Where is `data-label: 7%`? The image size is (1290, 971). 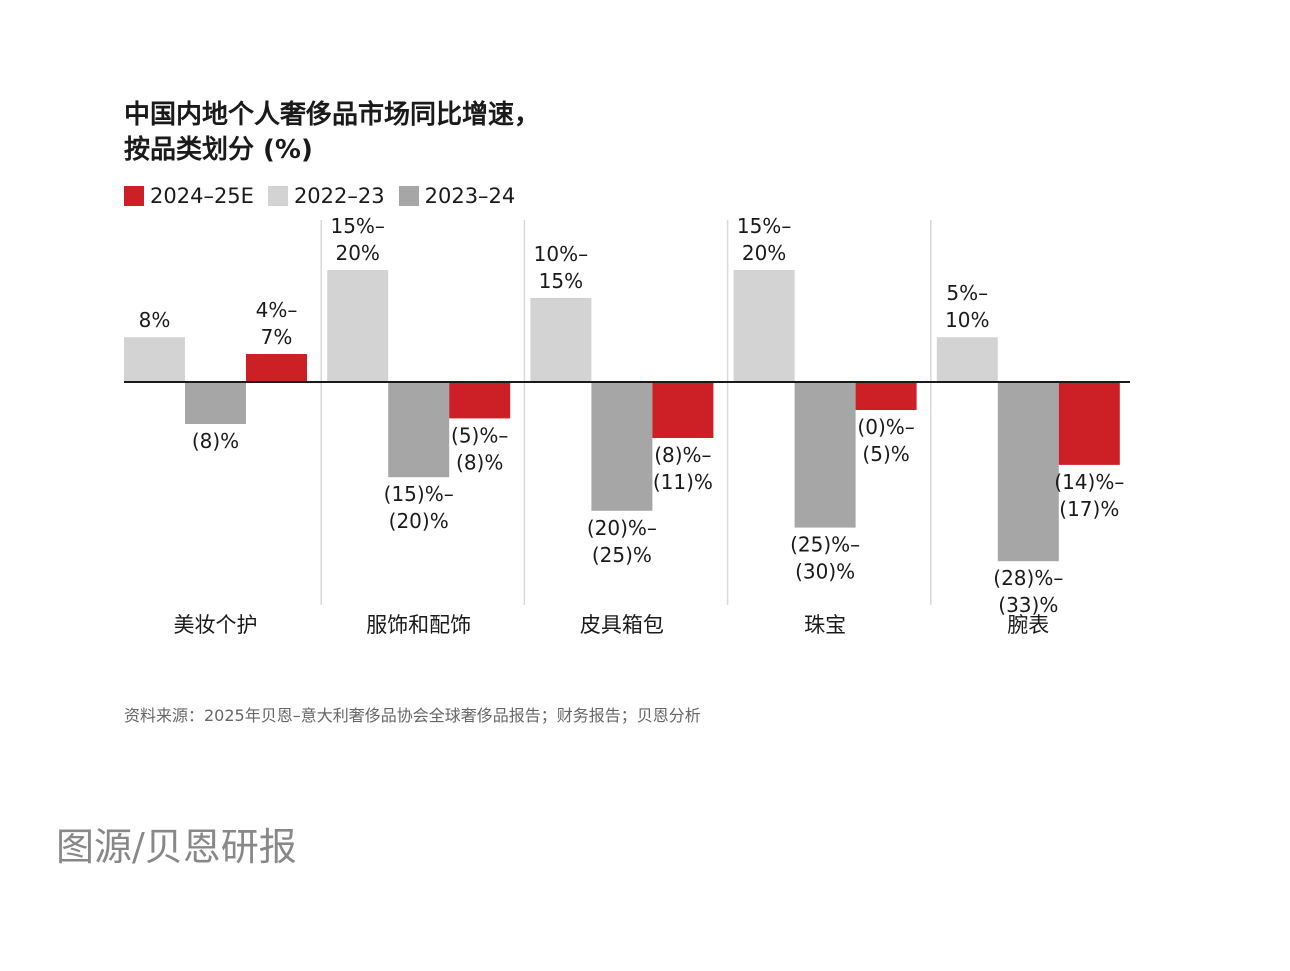 data-label: 7% is located at coordinates (277, 337).